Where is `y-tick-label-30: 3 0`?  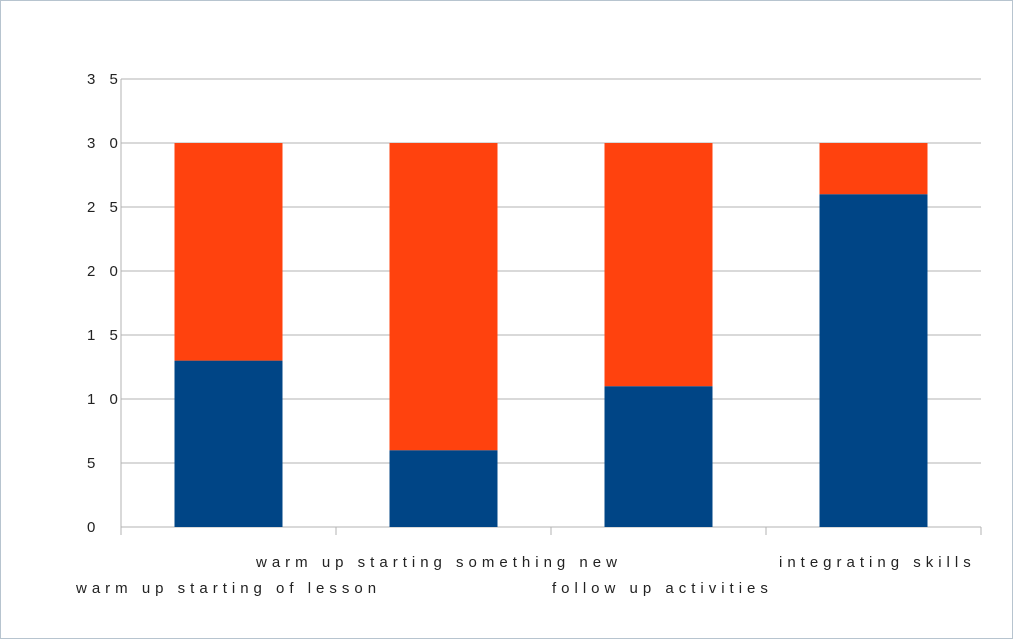 y-tick-label-30: 3 0 is located at coordinates (105, 143).